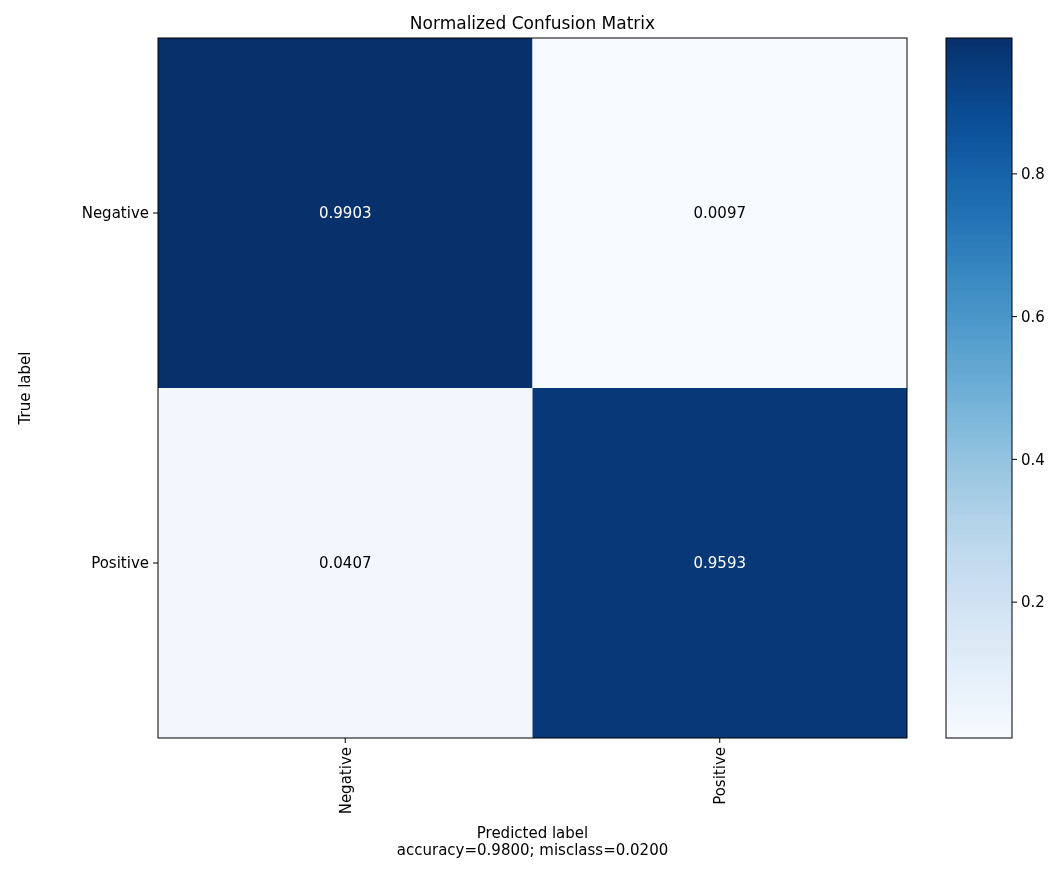 The image size is (1053, 882). I want to click on x-axis-title: Predicted label accuracy=0.9800; misclass=0.0200, so click(532, 841).